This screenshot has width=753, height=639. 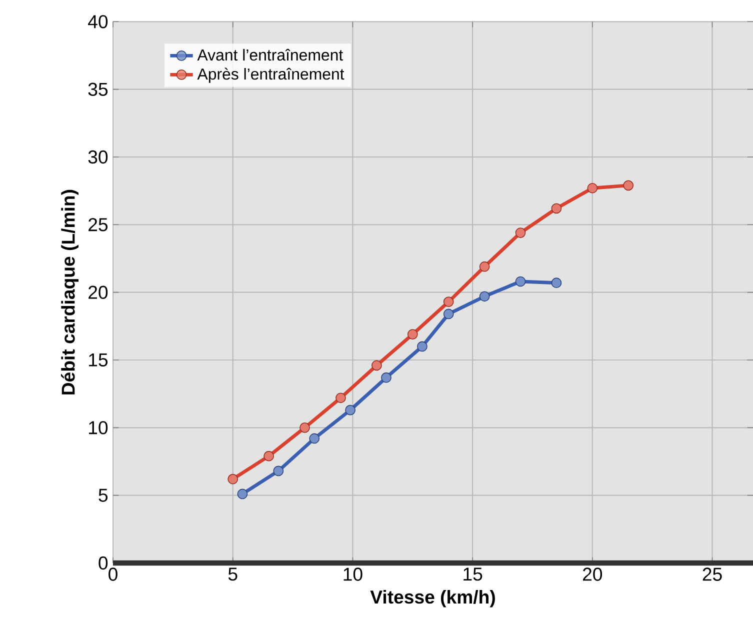 What do you see at coordinates (69, 292) in the screenshot?
I see `y-axis-title: Débit cardiaque (L/min)` at bounding box center [69, 292].